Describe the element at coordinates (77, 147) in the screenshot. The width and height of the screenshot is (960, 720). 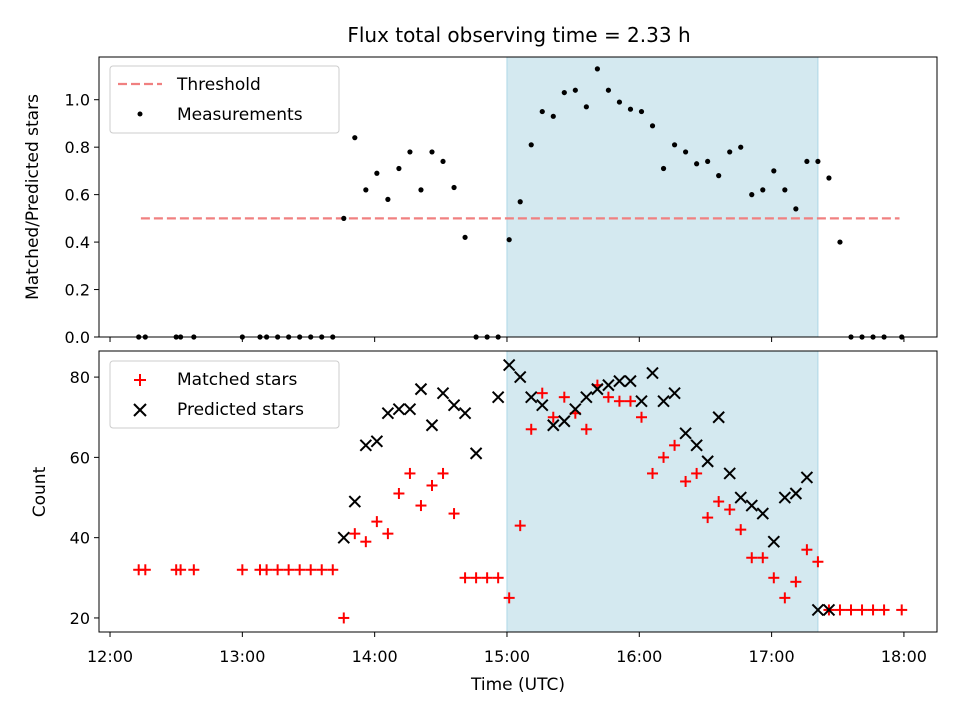
I see `top-y-tick-label: 0.8` at that location.